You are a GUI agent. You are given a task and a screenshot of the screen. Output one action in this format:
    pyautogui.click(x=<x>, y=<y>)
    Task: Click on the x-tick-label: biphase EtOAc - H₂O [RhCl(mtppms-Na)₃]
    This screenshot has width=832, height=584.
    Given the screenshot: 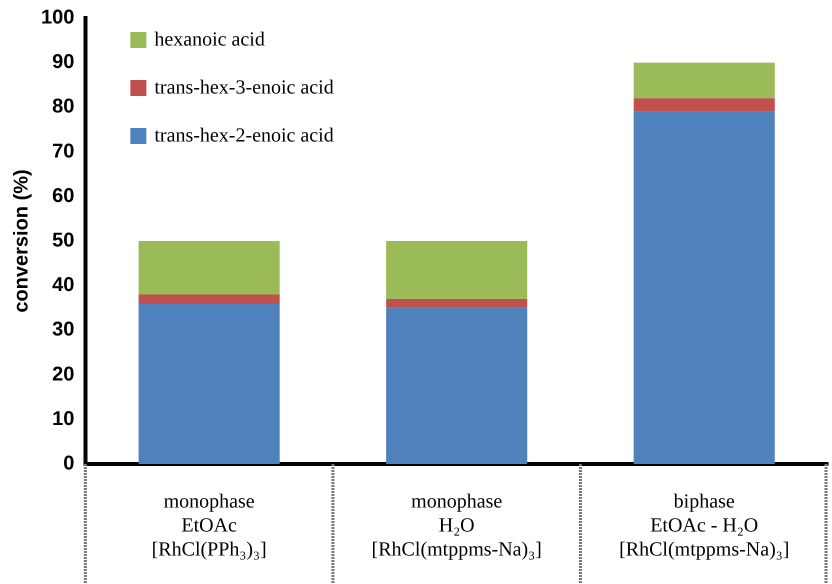 What is the action you would take?
    pyautogui.click(x=704, y=525)
    